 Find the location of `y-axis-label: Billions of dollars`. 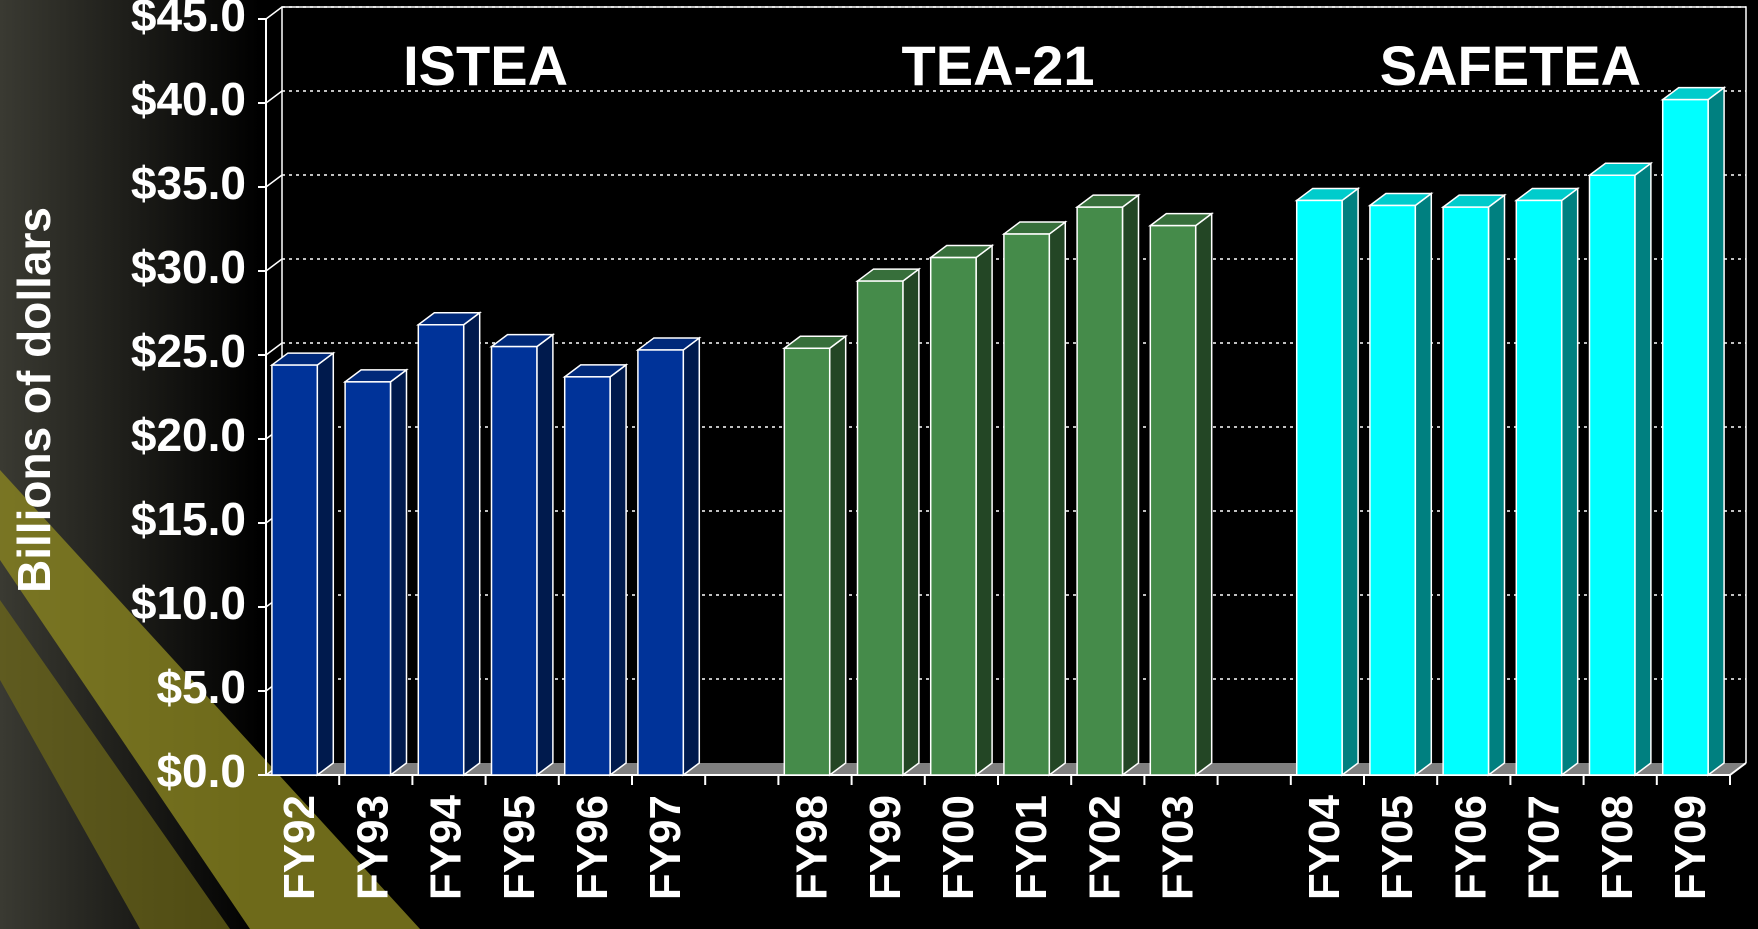

y-axis-label: Billions of dollars is located at coordinates (34, 400).